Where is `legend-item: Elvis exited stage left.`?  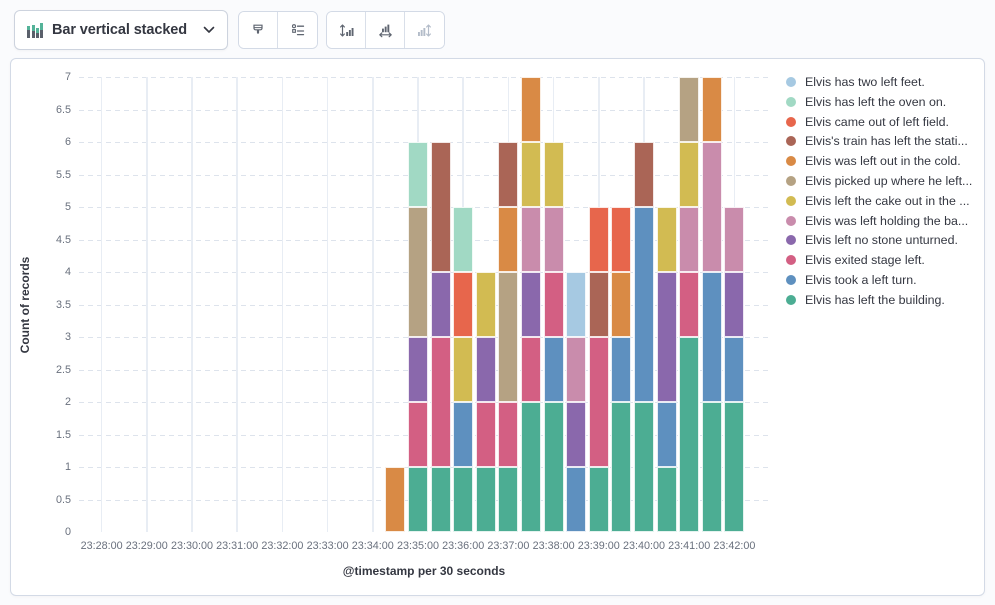 legend-item: Elvis exited stage left. is located at coordinates (883, 260).